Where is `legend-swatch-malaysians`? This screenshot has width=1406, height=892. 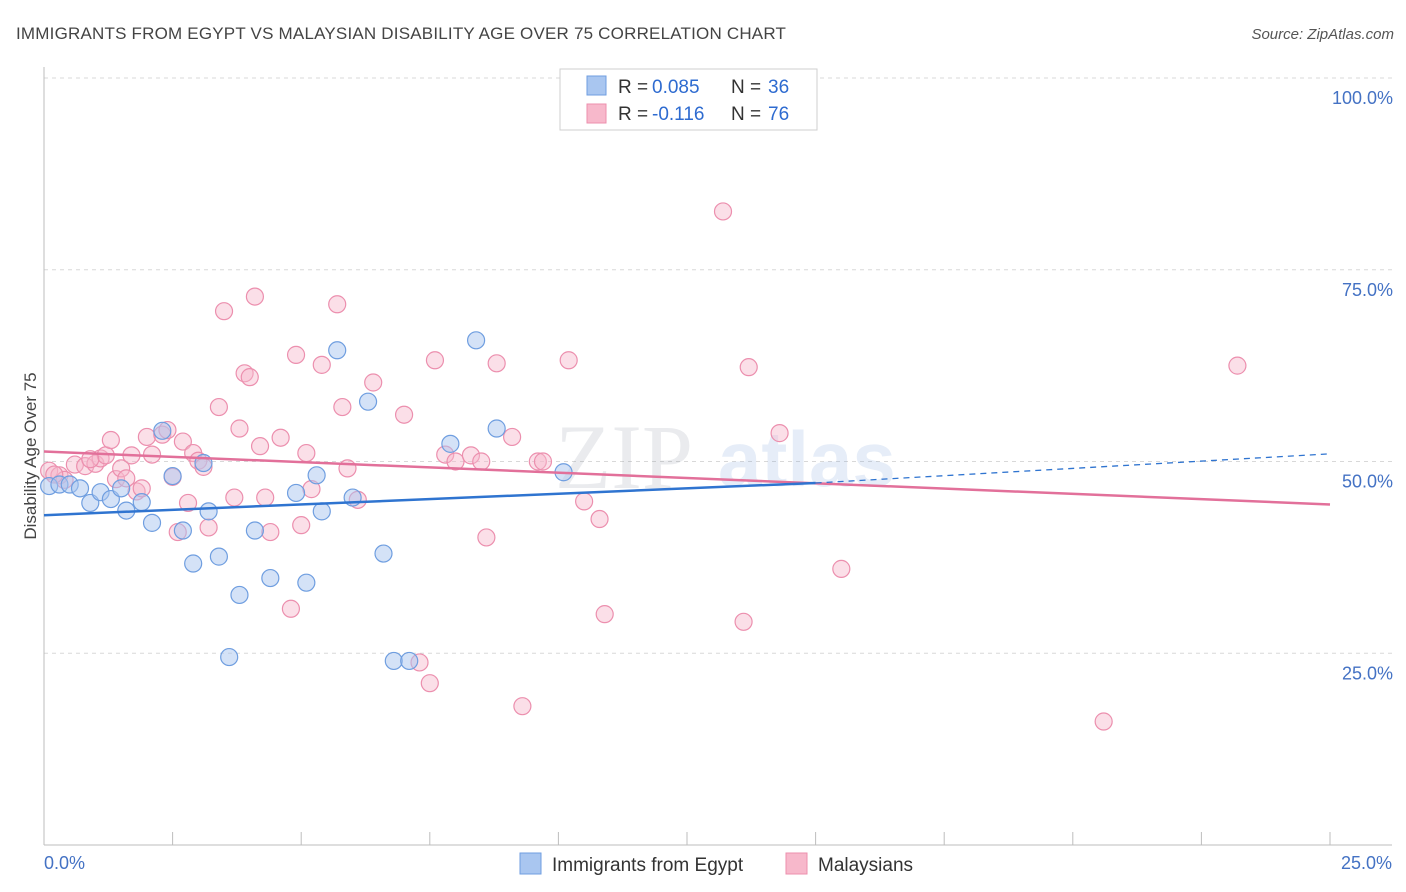 legend-swatch-malaysians is located at coordinates (596, 113).